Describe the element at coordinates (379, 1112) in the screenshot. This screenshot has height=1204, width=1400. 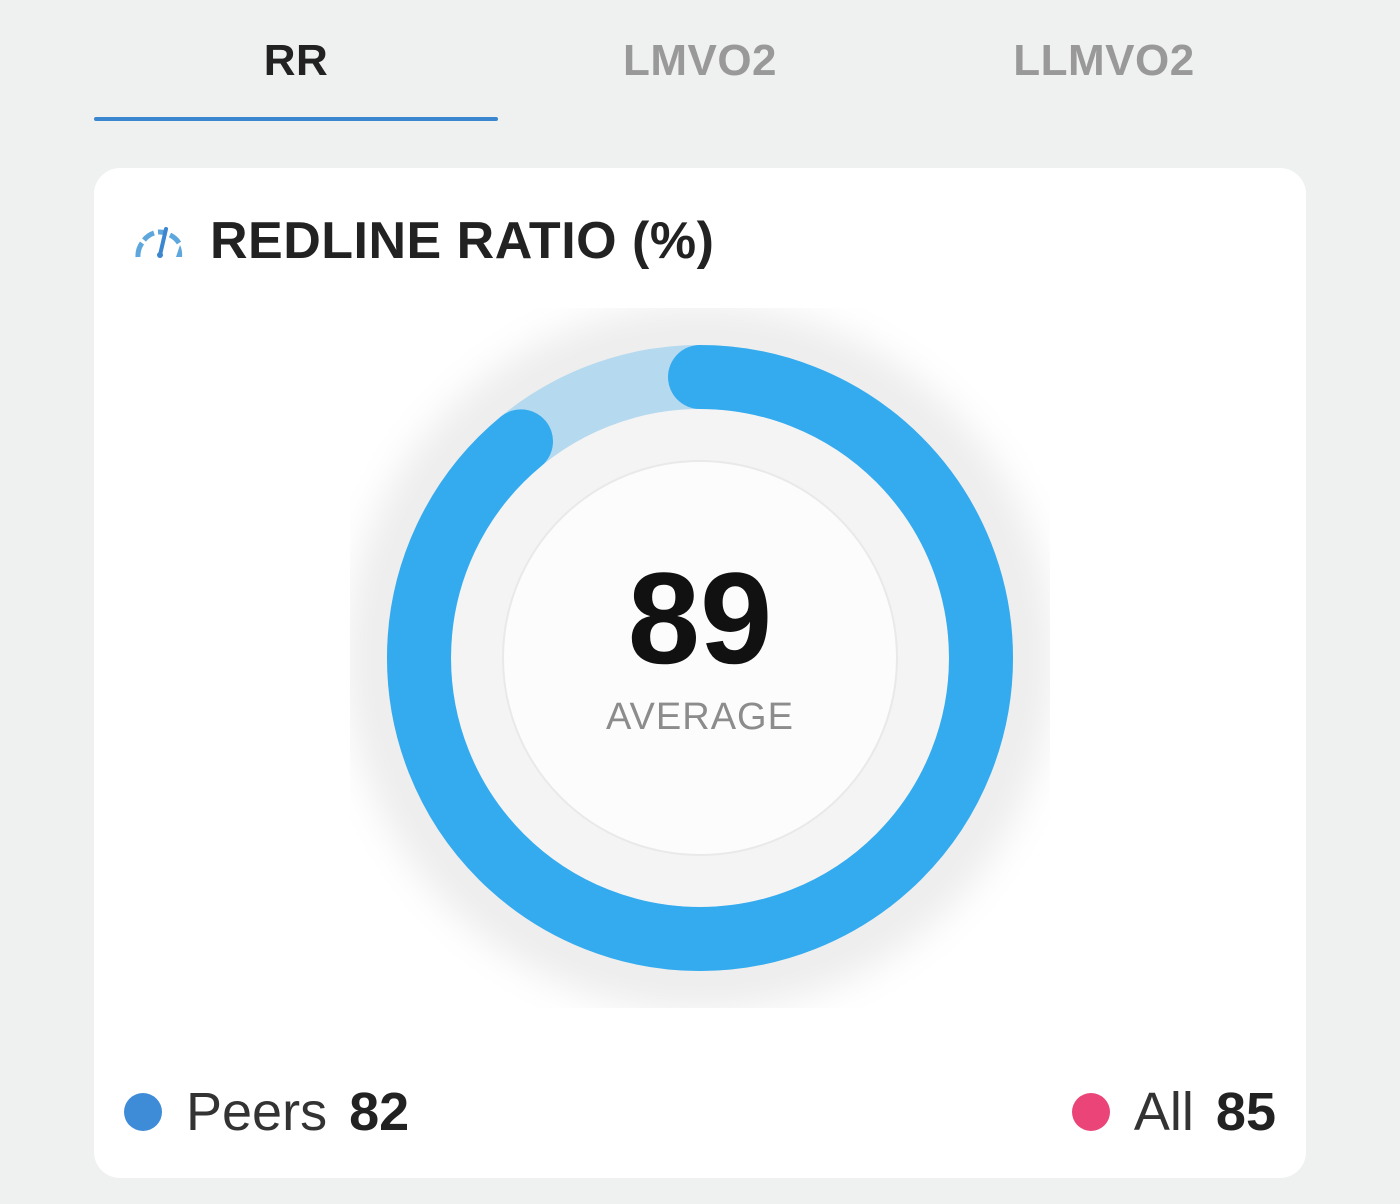
I see `peers-value: 82` at that location.